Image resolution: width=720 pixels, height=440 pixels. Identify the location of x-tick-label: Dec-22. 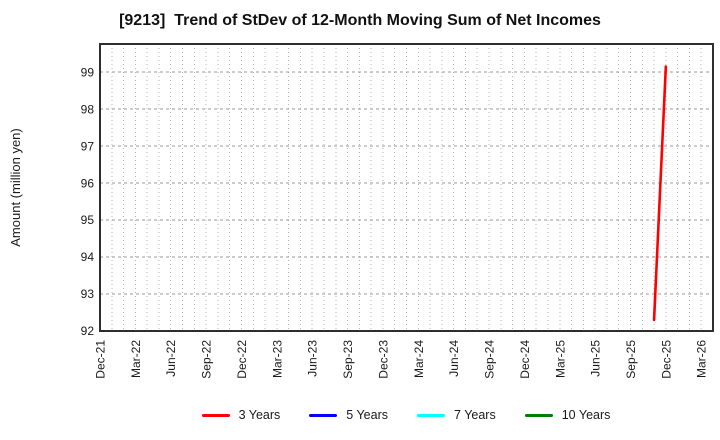
(242, 359).